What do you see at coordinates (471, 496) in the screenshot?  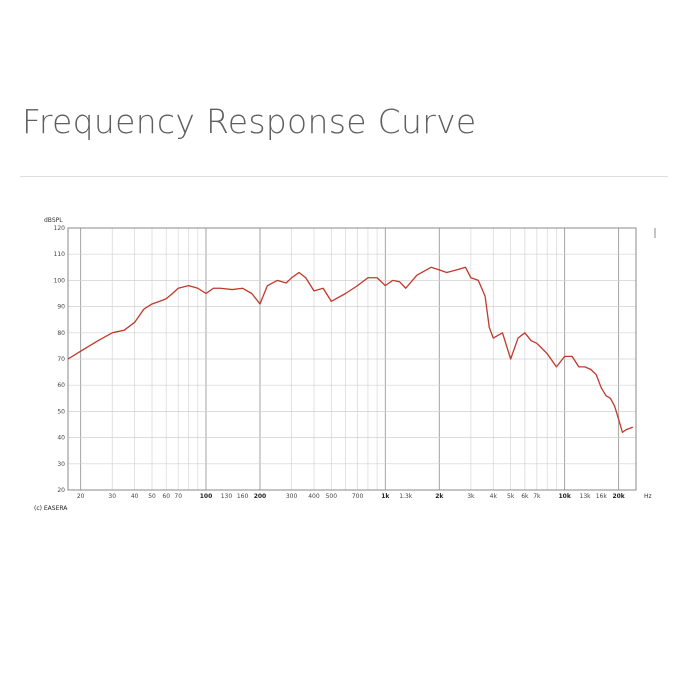 I see `x-tick-label: 3k` at bounding box center [471, 496].